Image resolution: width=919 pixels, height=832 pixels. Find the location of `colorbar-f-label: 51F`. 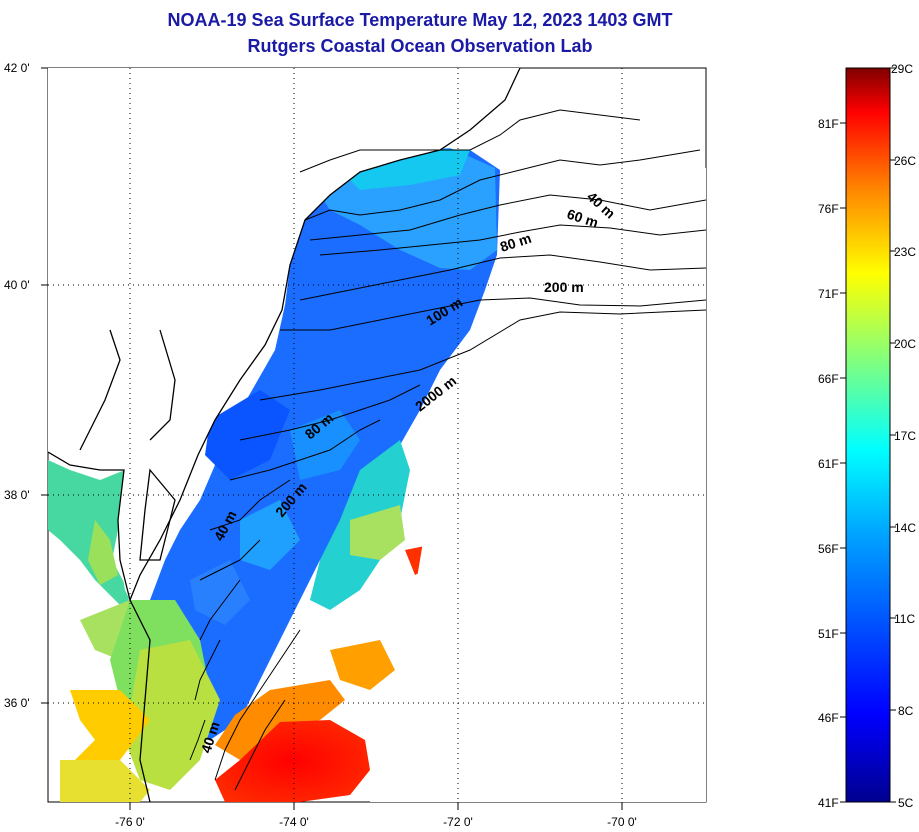

colorbar-f-label: 51F is located at coordinates (828, 634).